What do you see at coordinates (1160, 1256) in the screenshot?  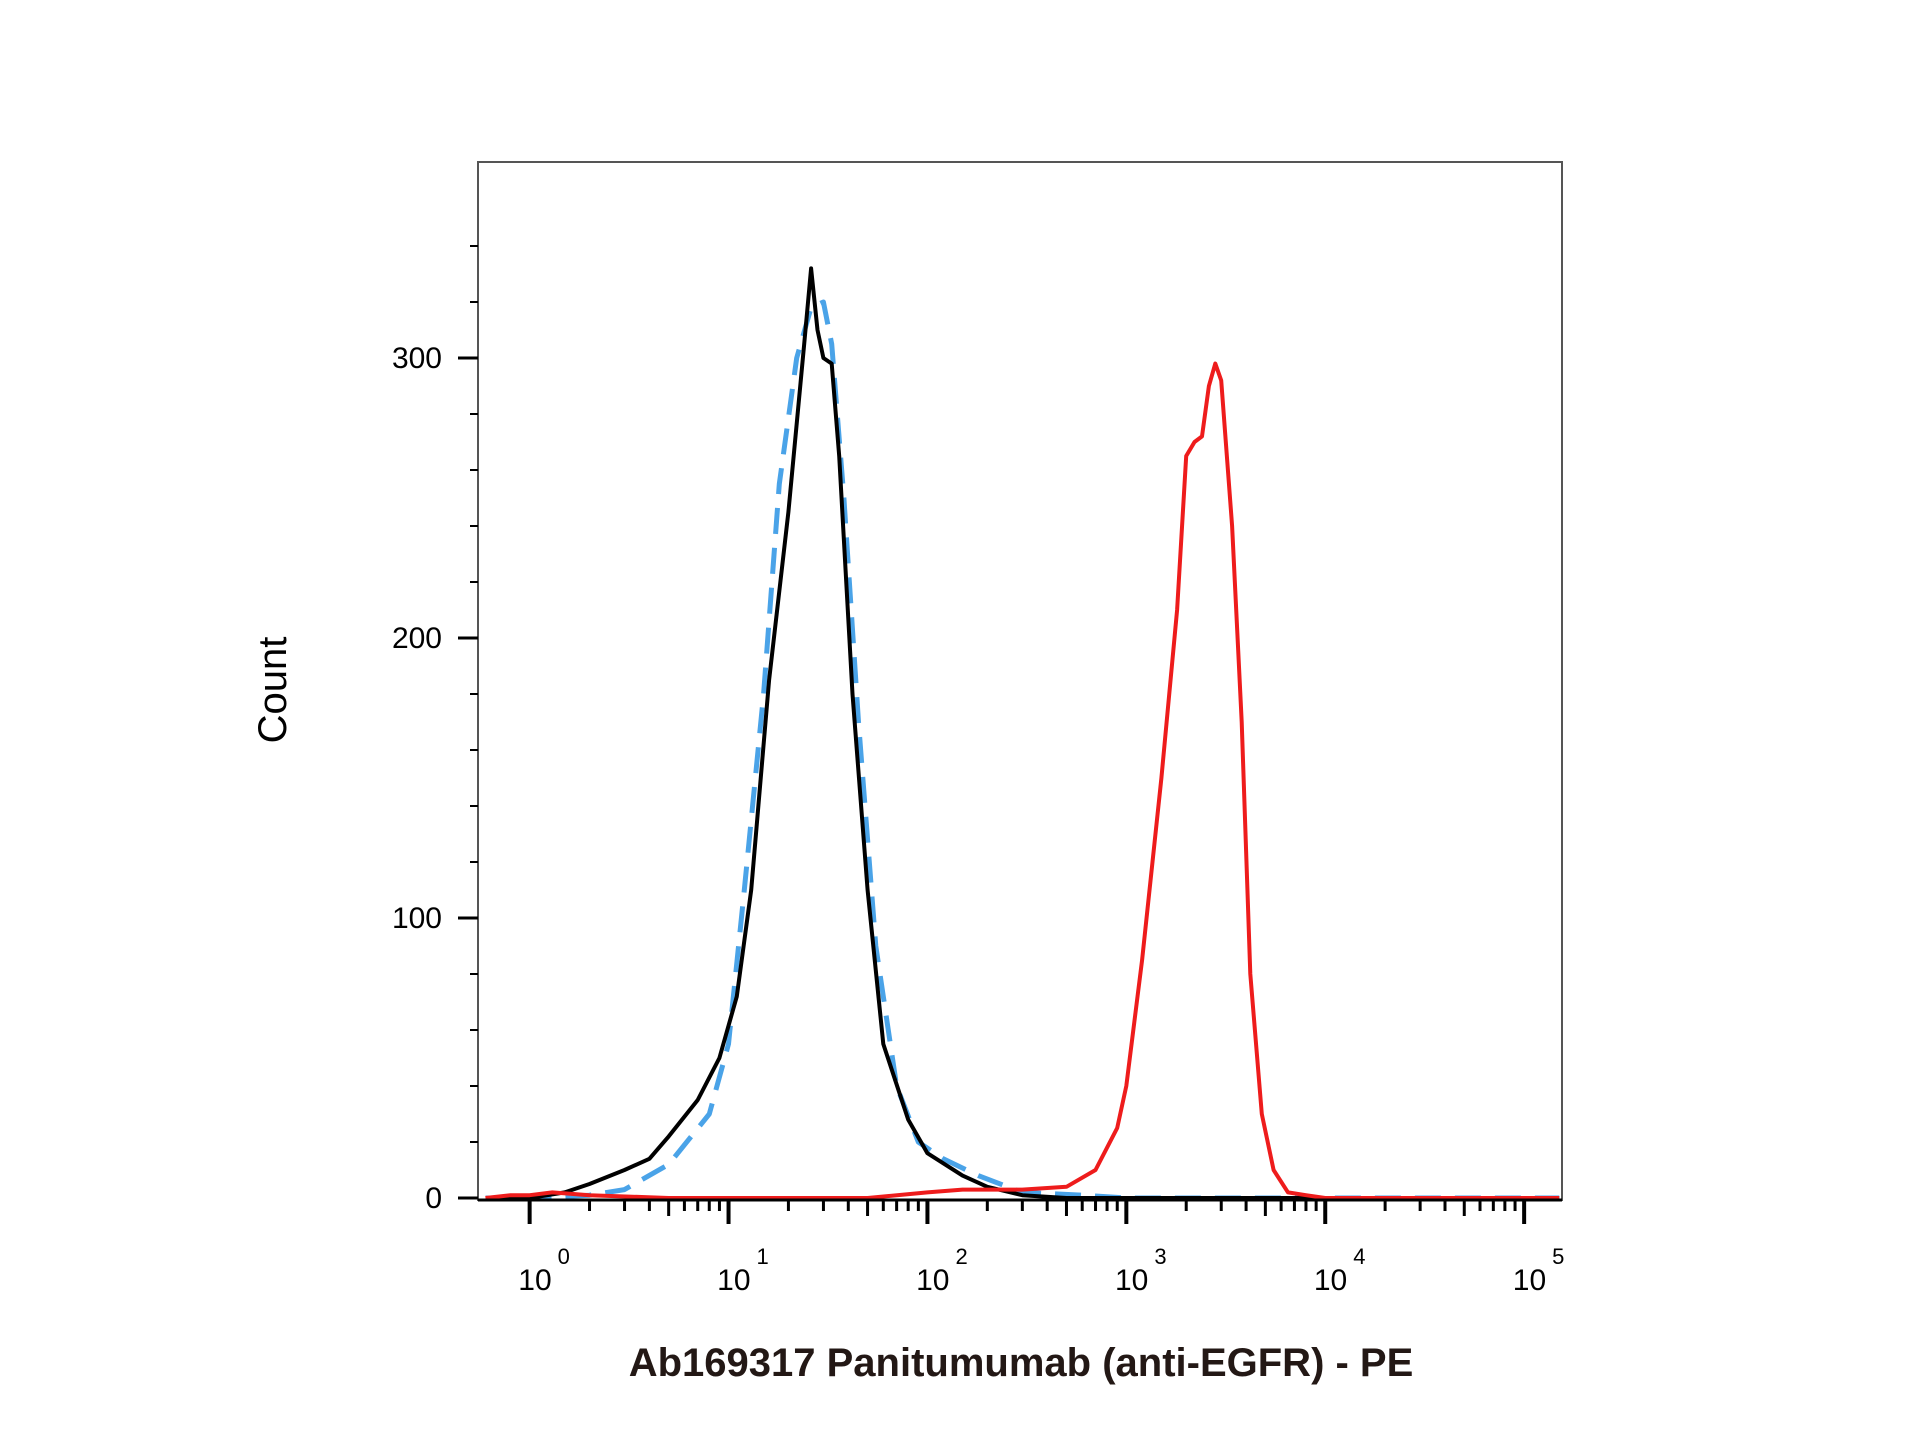 I see `x-tick-exponent: 3` at bounding box center [1160, 1256].